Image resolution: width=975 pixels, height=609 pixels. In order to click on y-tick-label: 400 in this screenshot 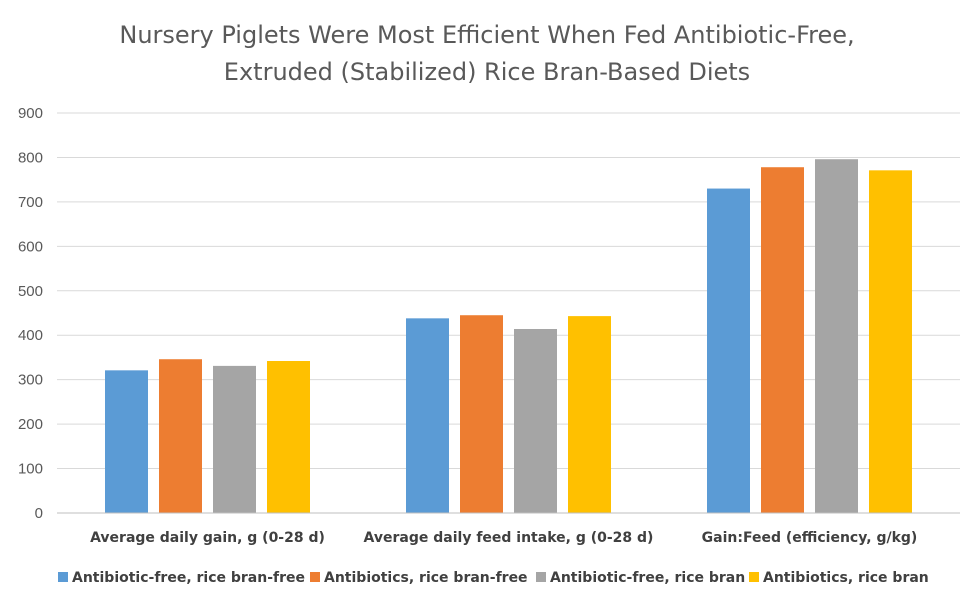, I will do `click(30, 335)`.